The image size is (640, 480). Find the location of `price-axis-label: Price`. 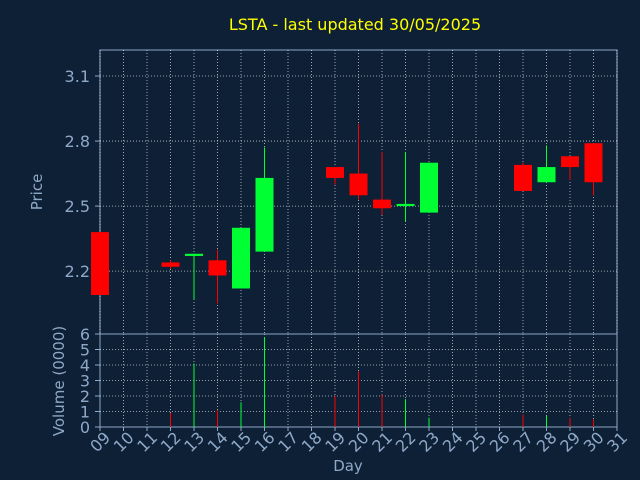

price-axis-label: Price is located at coordinates (37, 192).